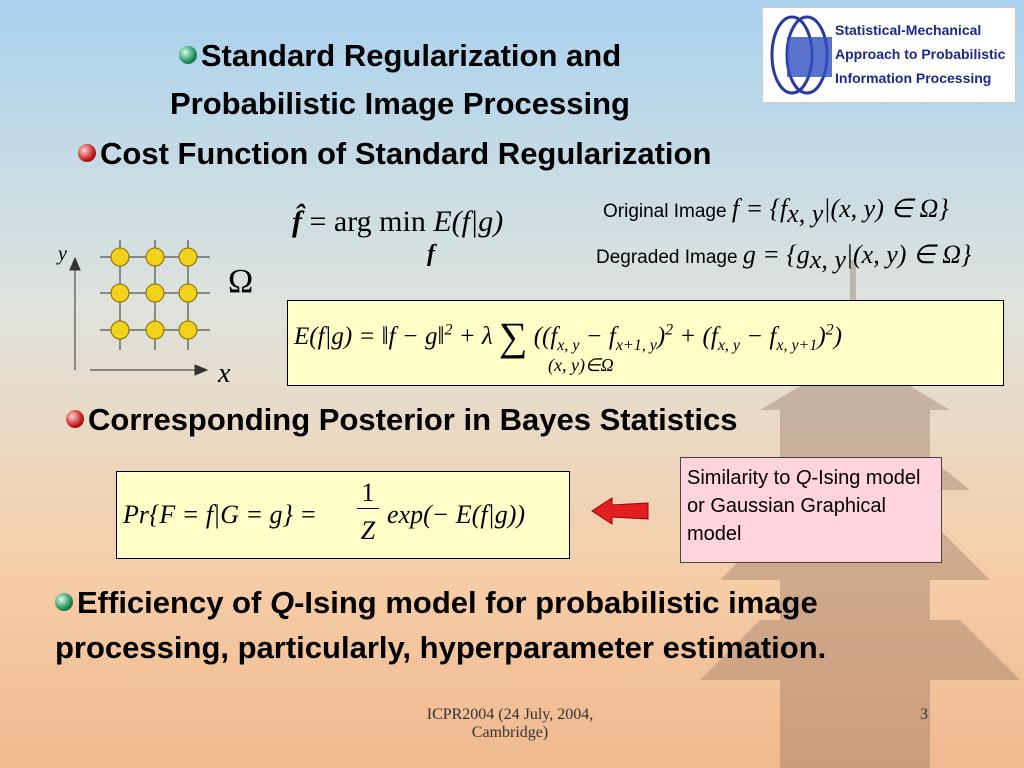 Image resolution: width=1024 pixels, height=768 pixels. I want to click on degraded-image: Degraded Image g = {gx, y|(x, y) ∈ Ω}, so click(783, 257).